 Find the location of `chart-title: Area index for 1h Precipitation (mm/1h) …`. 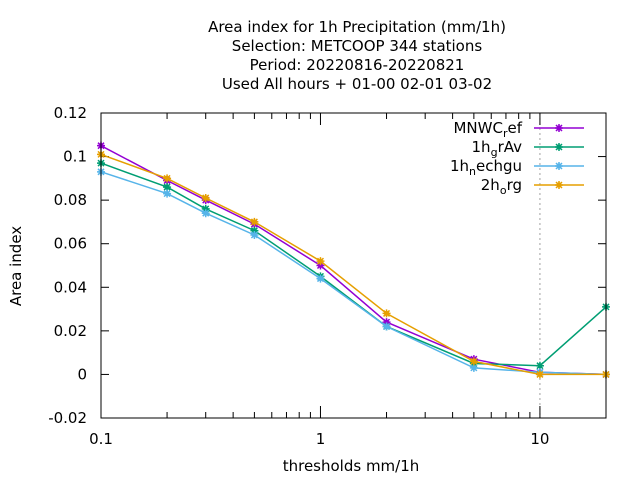

chart-title: Area index for 1h Precipitation (mm/1h) … is located at coordinates (357, 55).